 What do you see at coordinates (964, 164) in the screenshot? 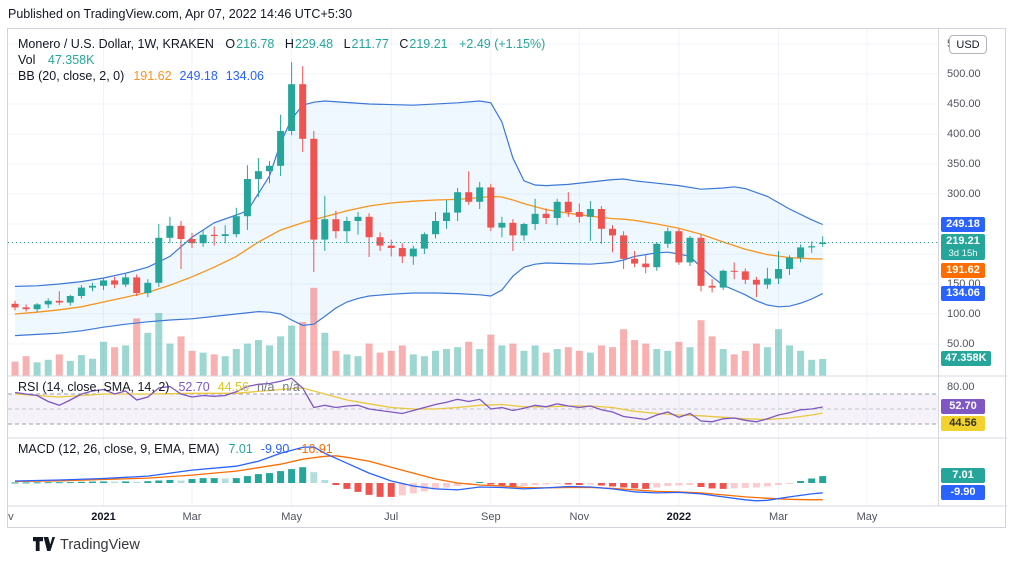
I see `price-tick-label: 350.00` at bounding box center [964, 164].